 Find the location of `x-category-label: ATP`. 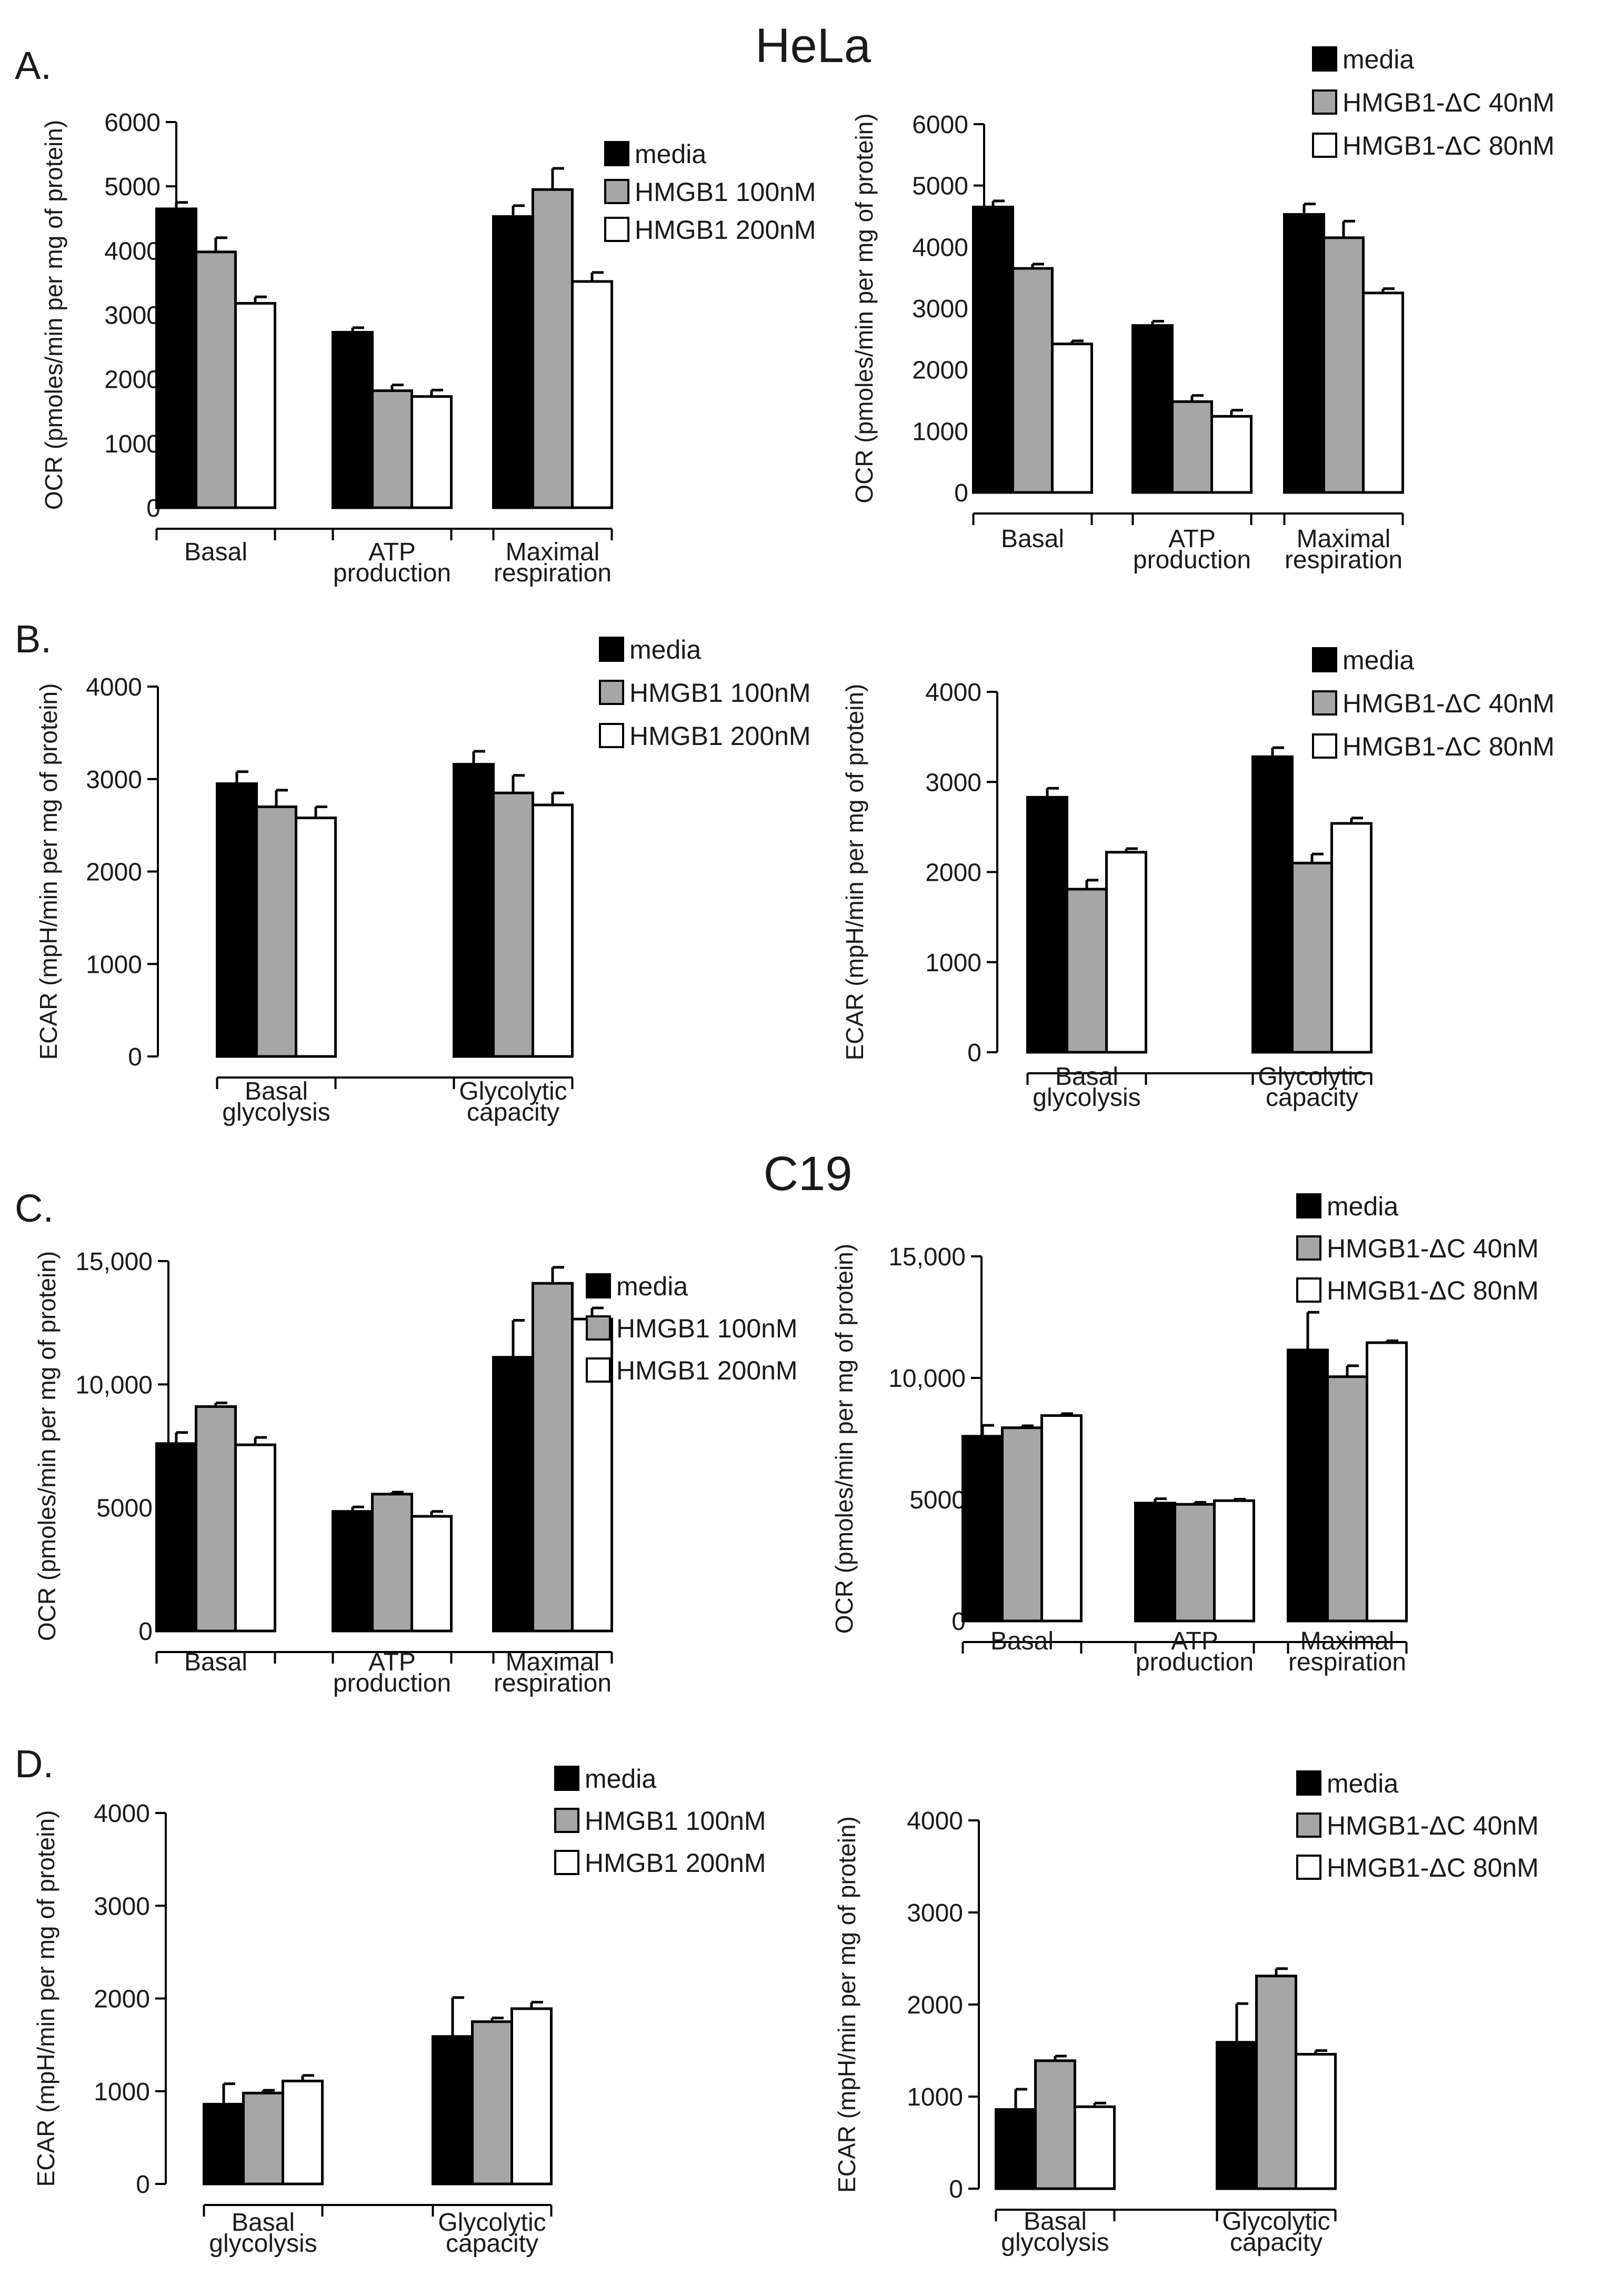

x-category-label: ATP is located at coordinates (392, 552).